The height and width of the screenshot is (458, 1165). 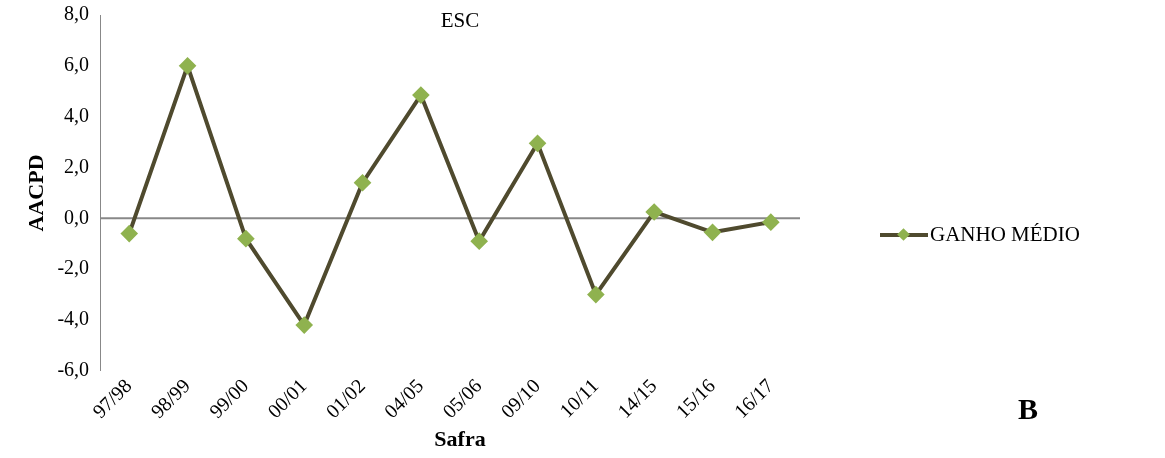 What do you see at coordinates (35, 193) in the screenshot?
I see `y-axis-title: AACPD` at bounding box center [35, 193].